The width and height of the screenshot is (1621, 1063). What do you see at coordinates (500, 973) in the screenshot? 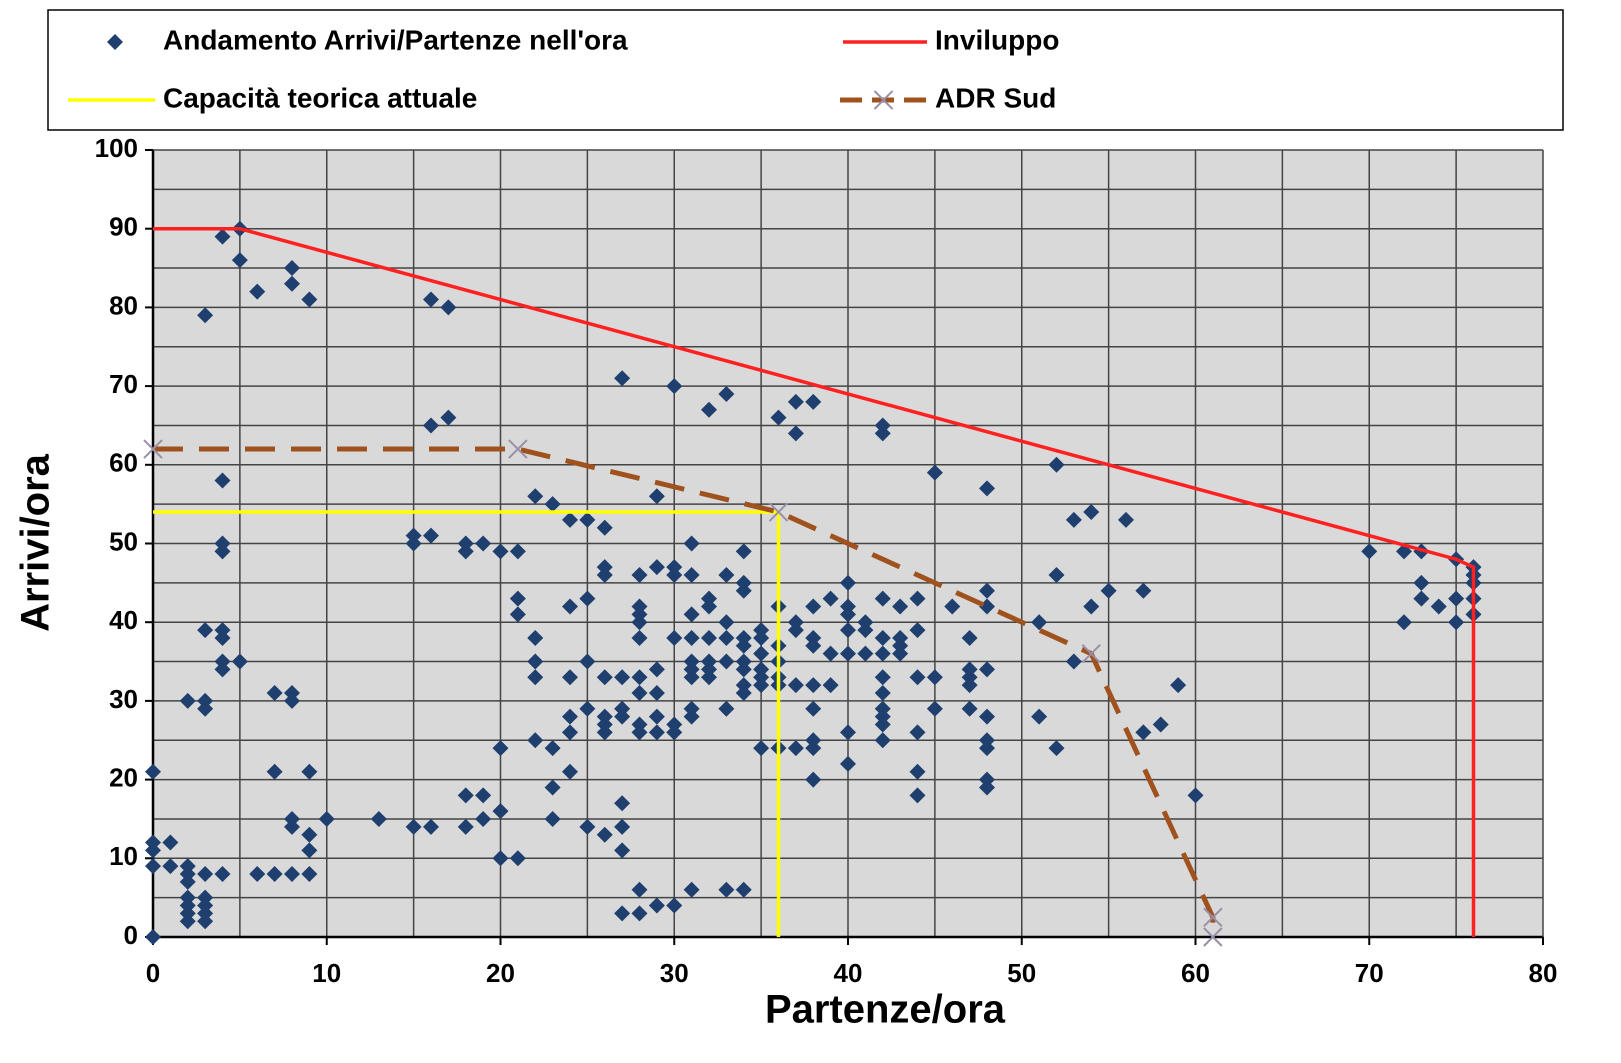
I see `x-tick-label: 20` at bounding box center [500, 973].